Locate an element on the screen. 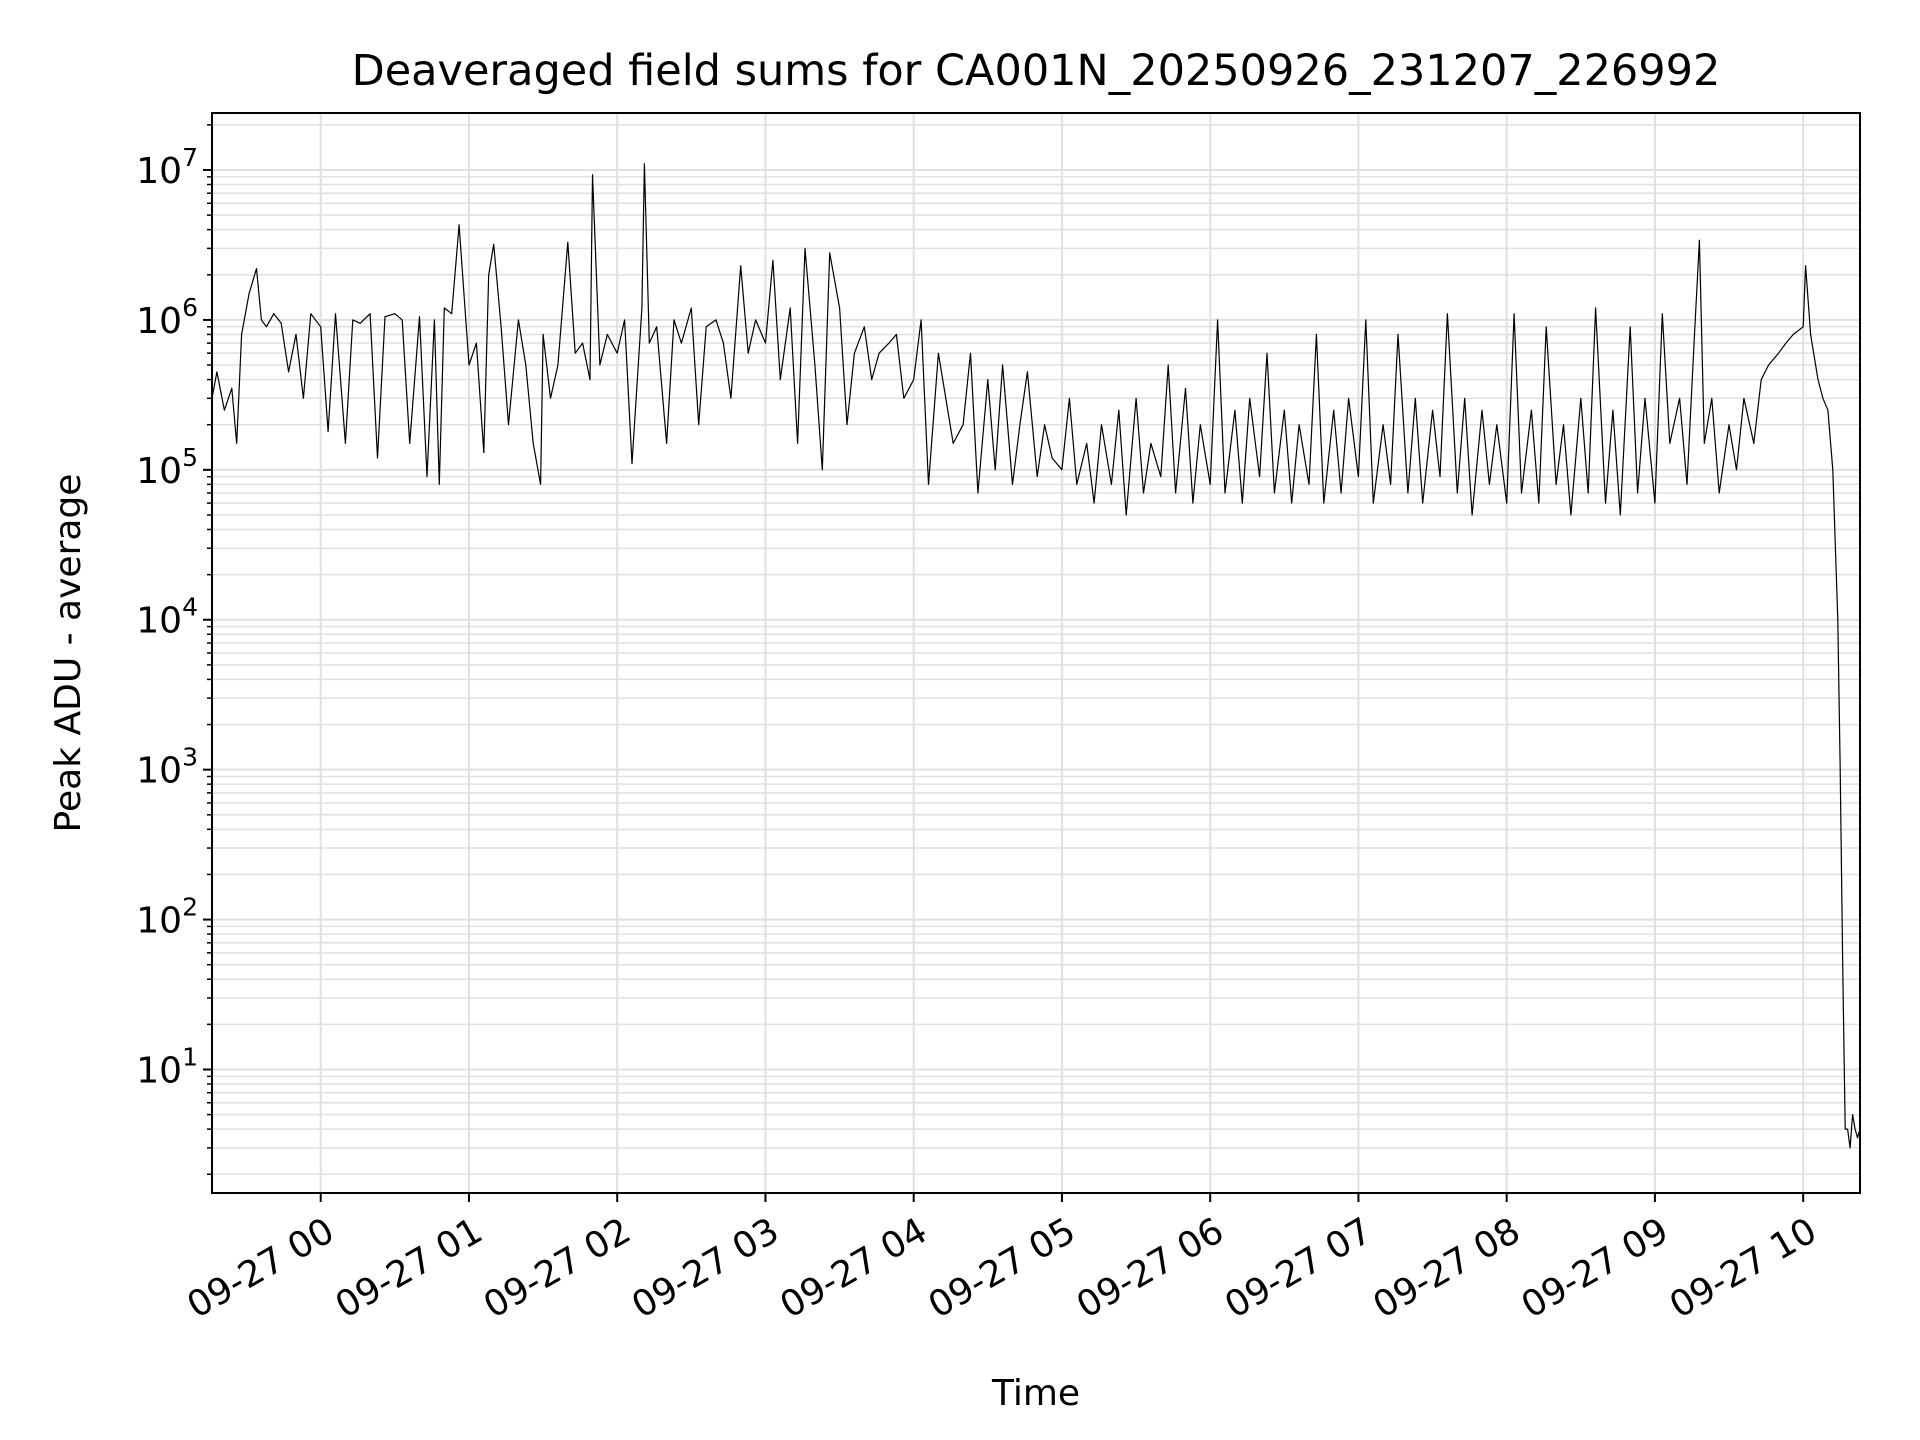 This screenshot has width=1920, height=1440. y-tick-label: 10⁷ is located at coordinates (167, 167).